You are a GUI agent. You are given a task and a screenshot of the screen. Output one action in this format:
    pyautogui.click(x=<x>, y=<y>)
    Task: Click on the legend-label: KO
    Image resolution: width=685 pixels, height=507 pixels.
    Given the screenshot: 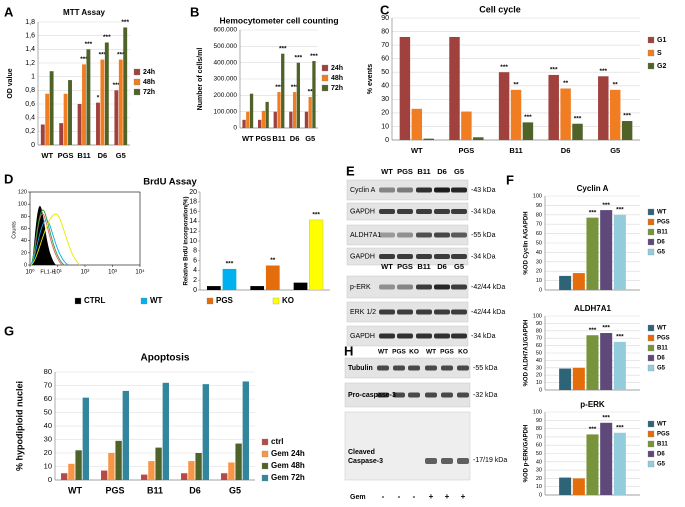 What is the action you would take?
    pyautogui.click(x=288, y=300)
    